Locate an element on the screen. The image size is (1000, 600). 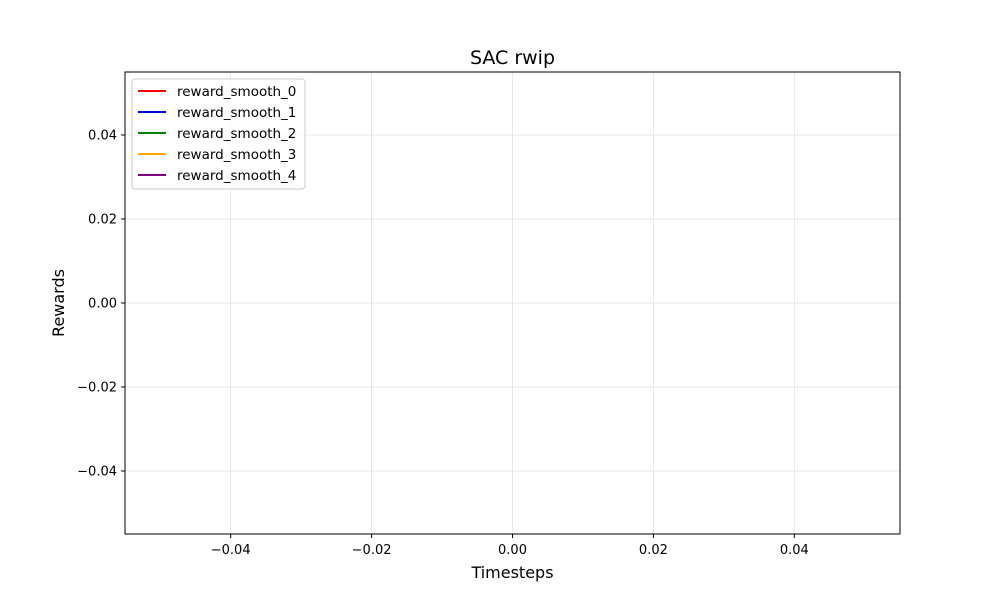
y-tick-label: −0.02 is located at coordinates (97, 388).